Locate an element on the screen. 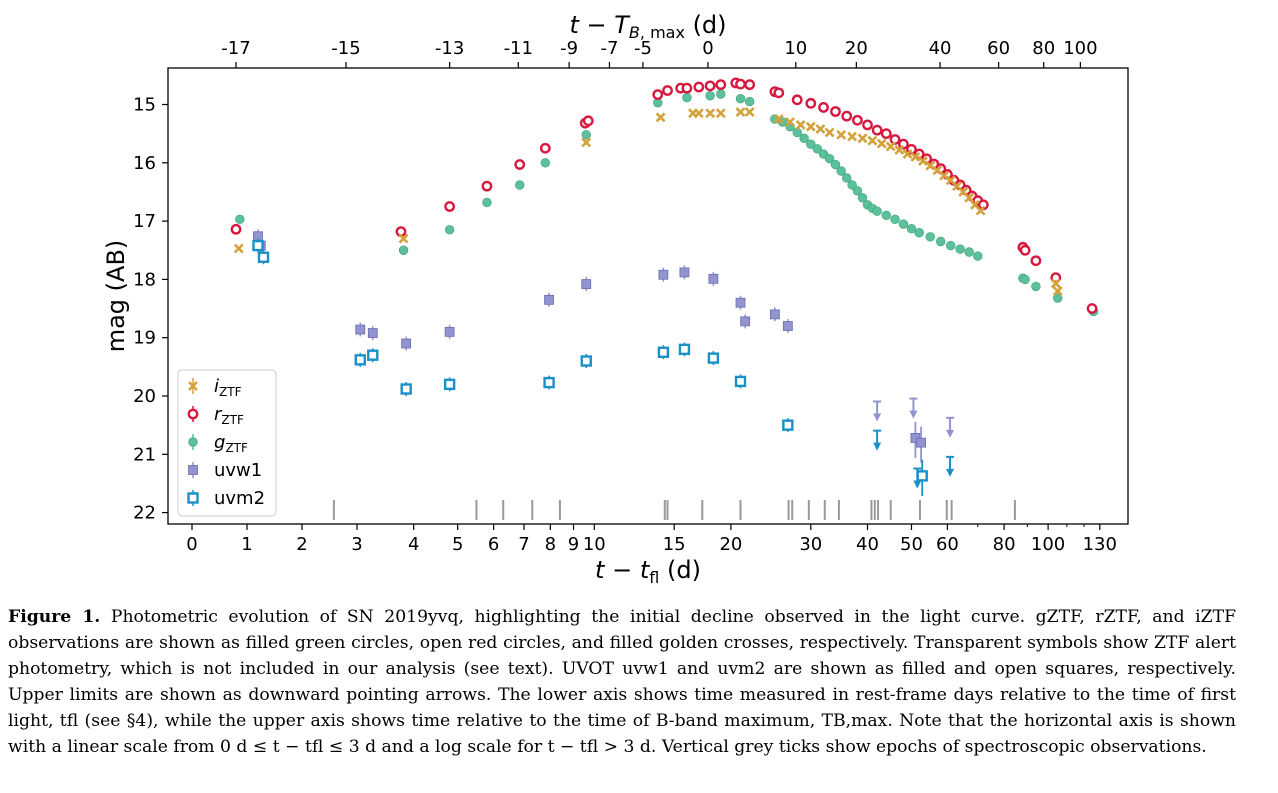 The width and height of the screenshot is (1278, 793). x-tick-label: 3 is located at coordinates (356, 544).